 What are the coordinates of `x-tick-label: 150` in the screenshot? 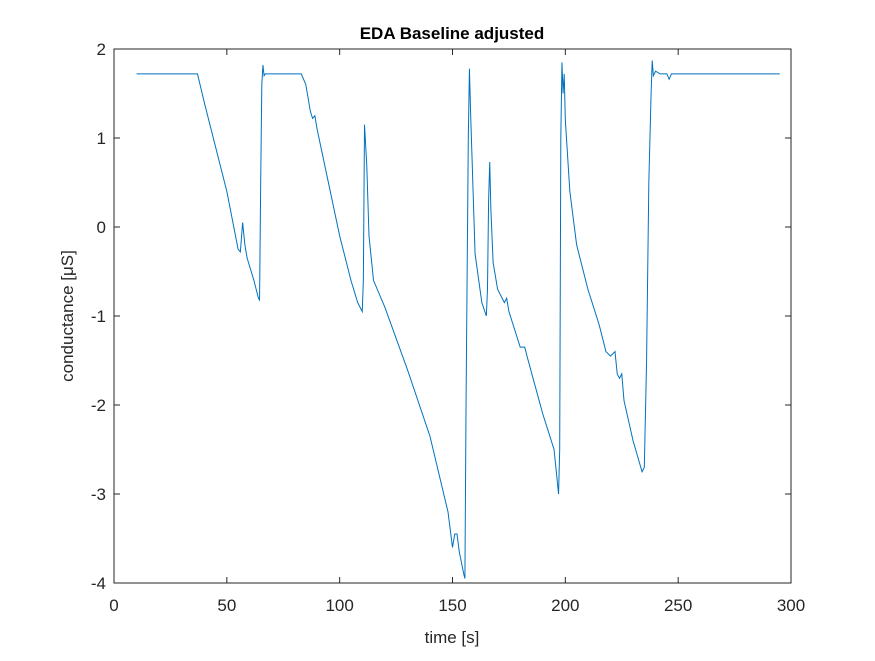 It's located at (452, 605).